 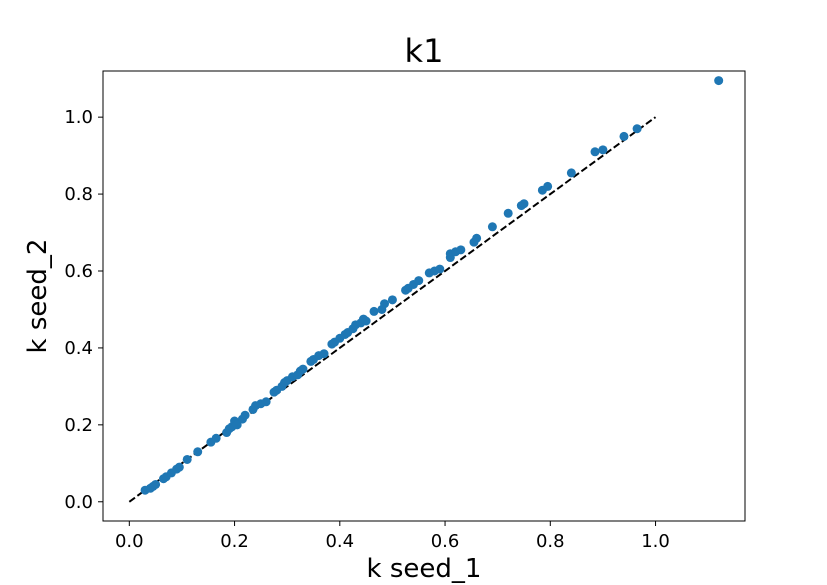 I want to click on x-tick-label: 1.0, so click(x=655, y=541).